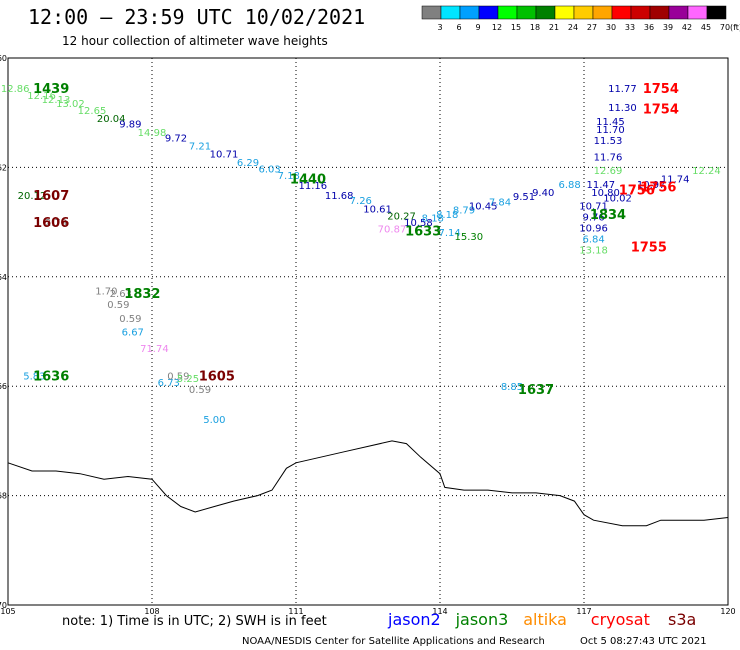 The height and width of the screenshot is (650, 740). What do you see at coordinates (56, 223) in the screenshot?
I see `wave-height-label: 2.79` at bounding box center [56, 223].